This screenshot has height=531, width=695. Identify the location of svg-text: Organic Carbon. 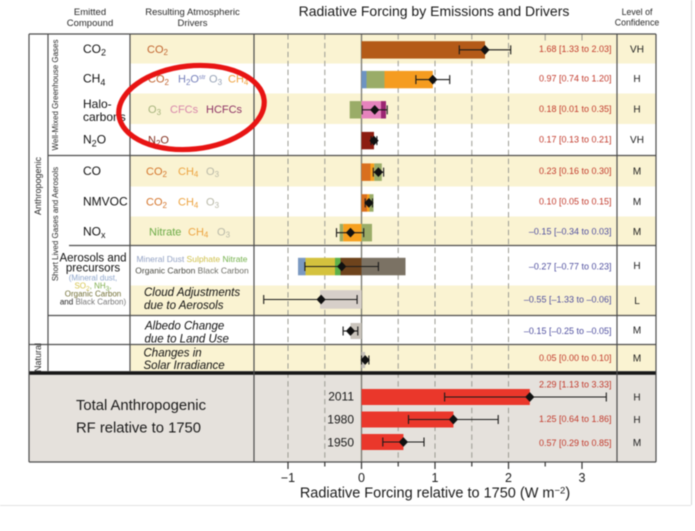
(93, 294).